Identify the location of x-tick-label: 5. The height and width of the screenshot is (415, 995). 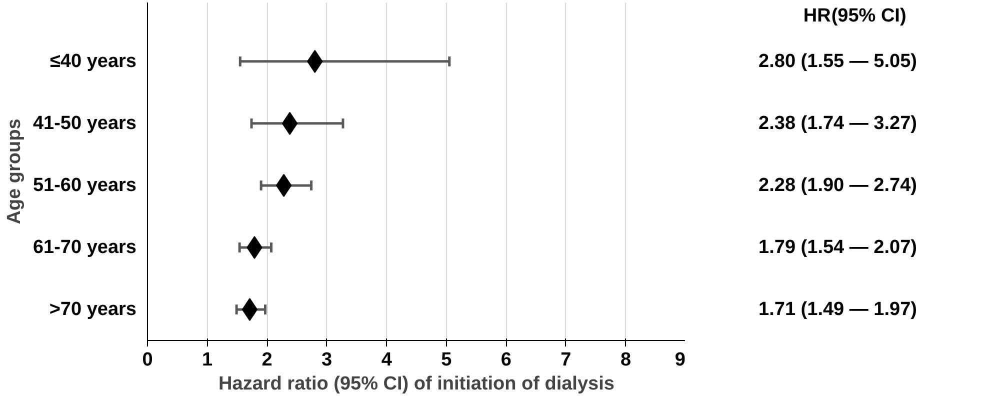
(446, 360).